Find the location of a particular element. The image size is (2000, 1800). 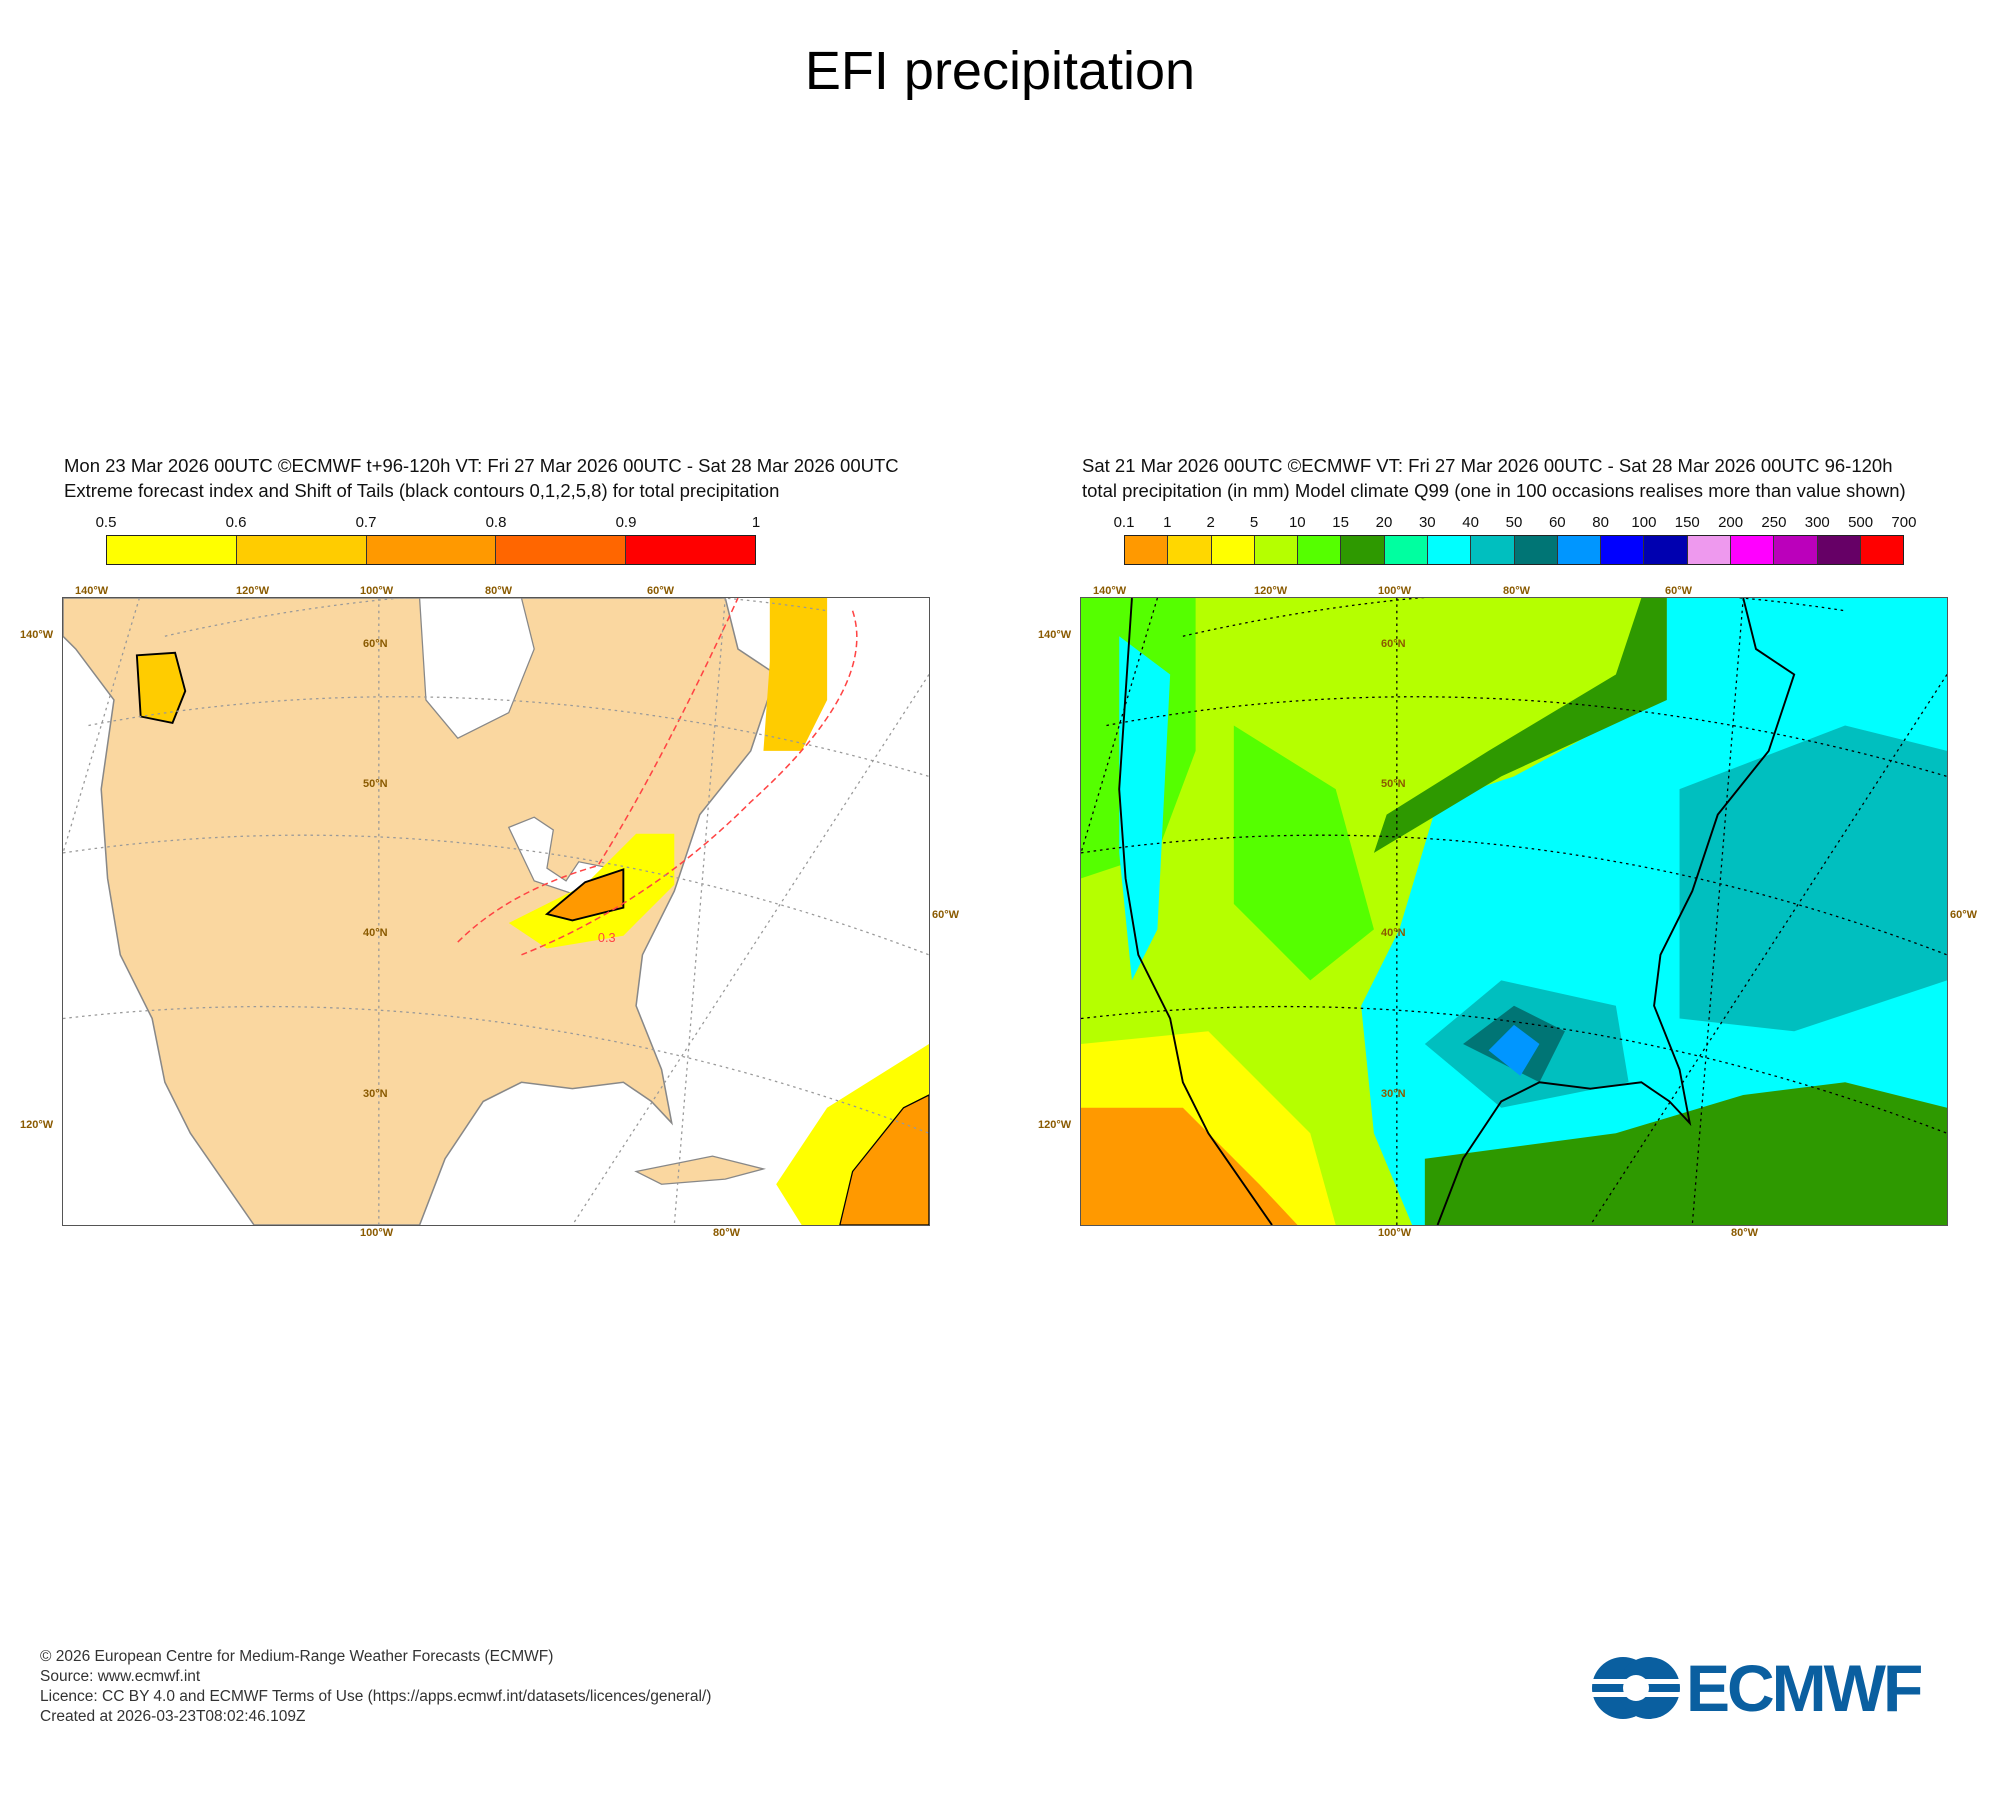

teal-ocean is located at coordinates (1813, 878).